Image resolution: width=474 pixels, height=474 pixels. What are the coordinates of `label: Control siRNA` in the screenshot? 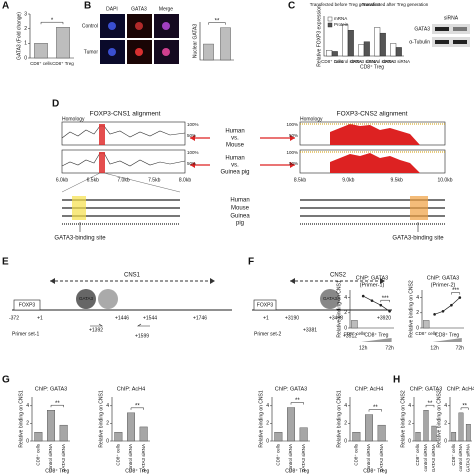 It's located at (380, 61).